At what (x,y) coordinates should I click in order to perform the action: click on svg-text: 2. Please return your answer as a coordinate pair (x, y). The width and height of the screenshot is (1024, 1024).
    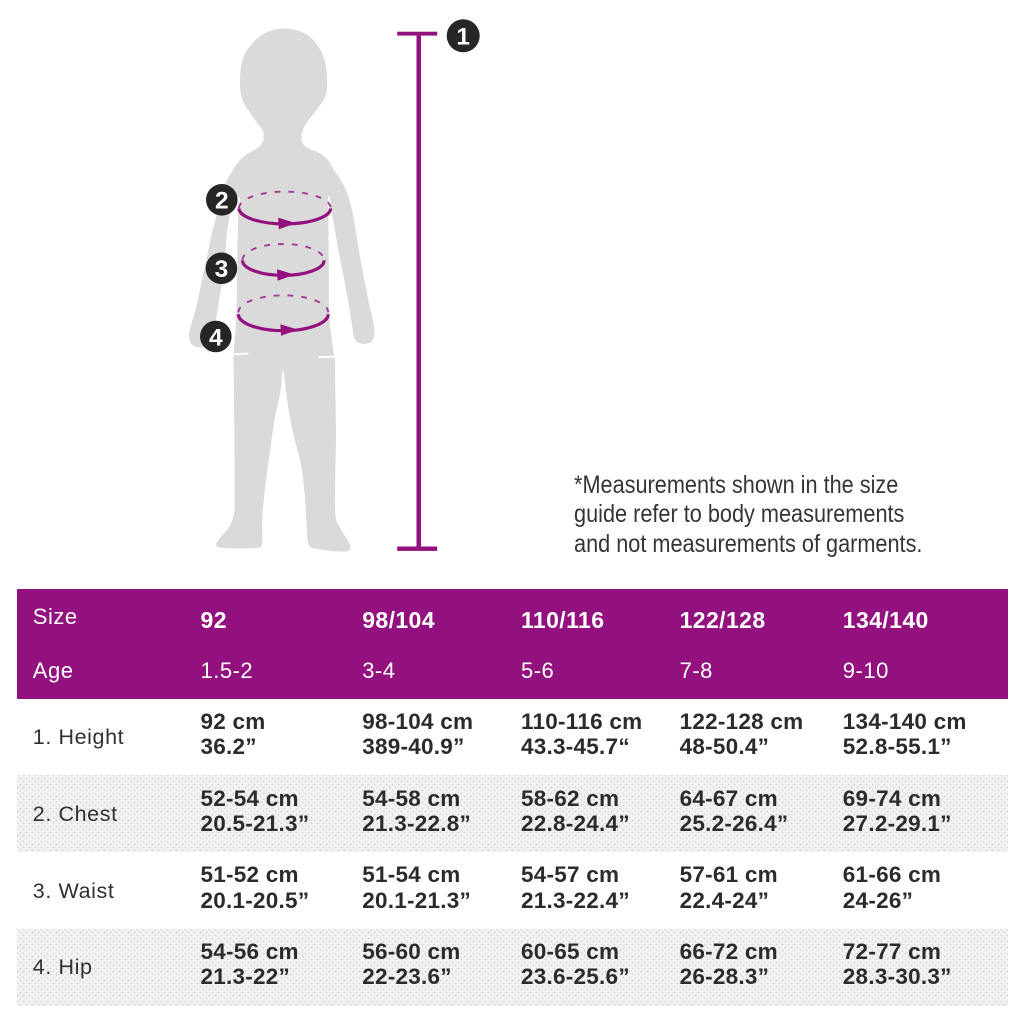
    Looking at the image, I should click on (222, 201).